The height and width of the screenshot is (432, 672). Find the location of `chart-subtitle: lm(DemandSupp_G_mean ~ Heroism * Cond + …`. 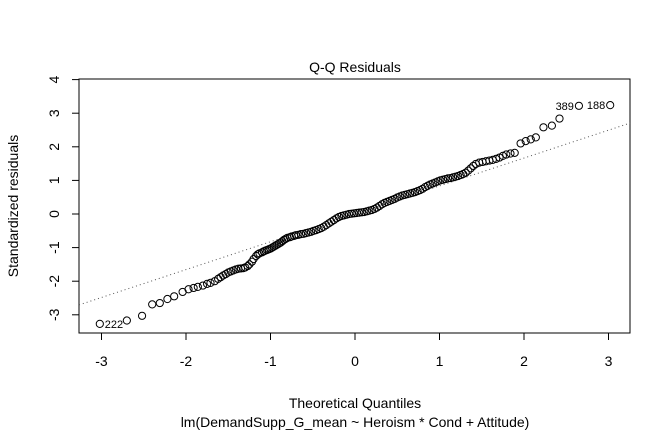

chart-subtitle: lm(DemandSupp_G_mean ~ Heroism * Cond + … is located at coordinates (355, 422).